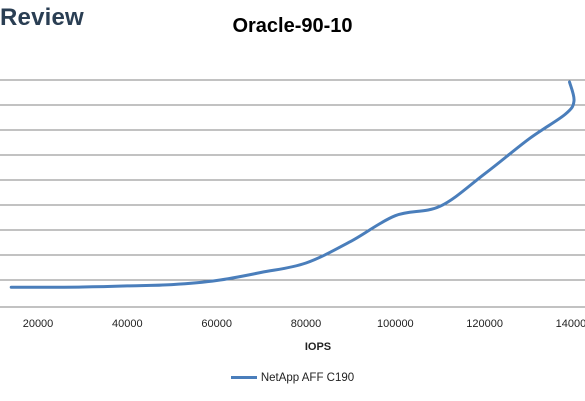 Image resolution: width=585 pixels, height=401 pixels. Describe the element at coordinates (318, 347) in the screenshot. I see `x-axis-label: IOPS` at that location.